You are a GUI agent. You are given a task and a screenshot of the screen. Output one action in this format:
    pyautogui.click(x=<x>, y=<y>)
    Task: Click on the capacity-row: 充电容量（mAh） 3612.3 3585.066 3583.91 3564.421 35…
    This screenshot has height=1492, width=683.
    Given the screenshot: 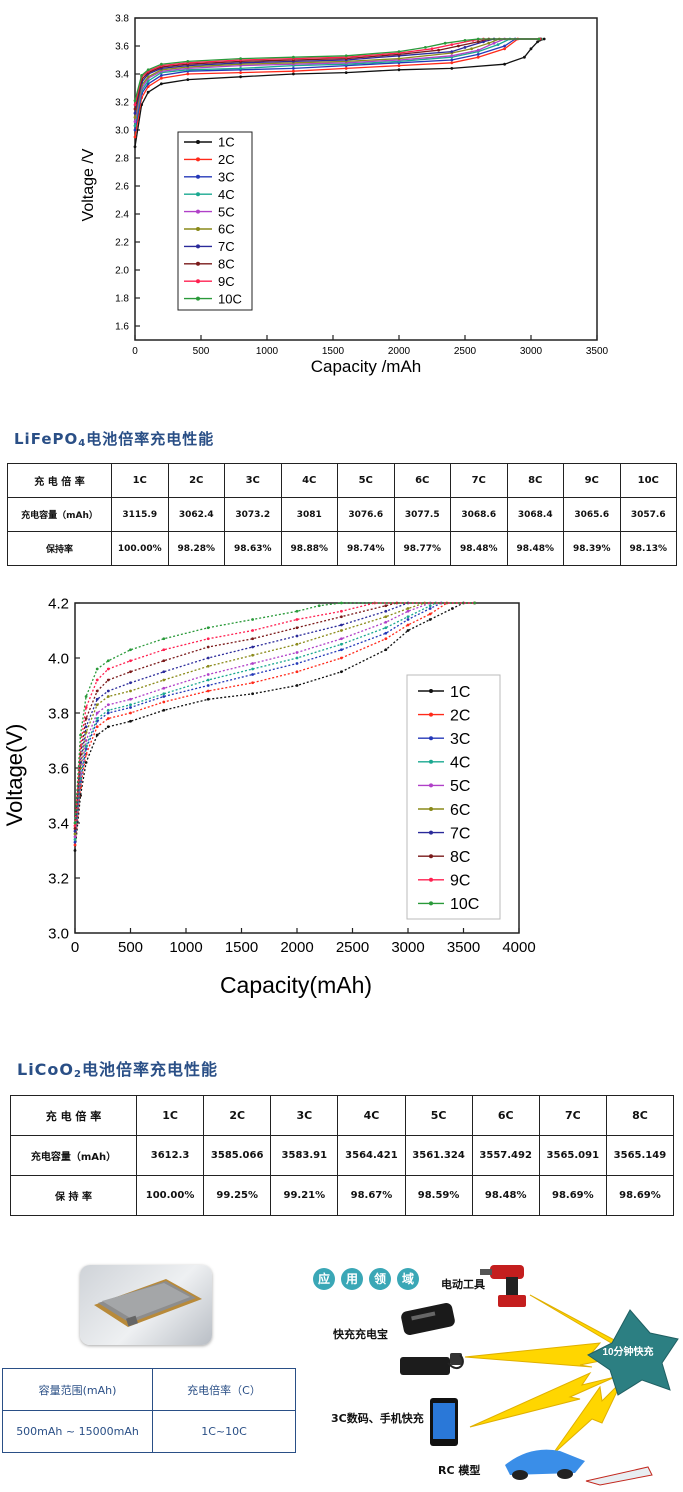 What is the action you would take?
    pyautogui.click(x=342, y=1155)
    